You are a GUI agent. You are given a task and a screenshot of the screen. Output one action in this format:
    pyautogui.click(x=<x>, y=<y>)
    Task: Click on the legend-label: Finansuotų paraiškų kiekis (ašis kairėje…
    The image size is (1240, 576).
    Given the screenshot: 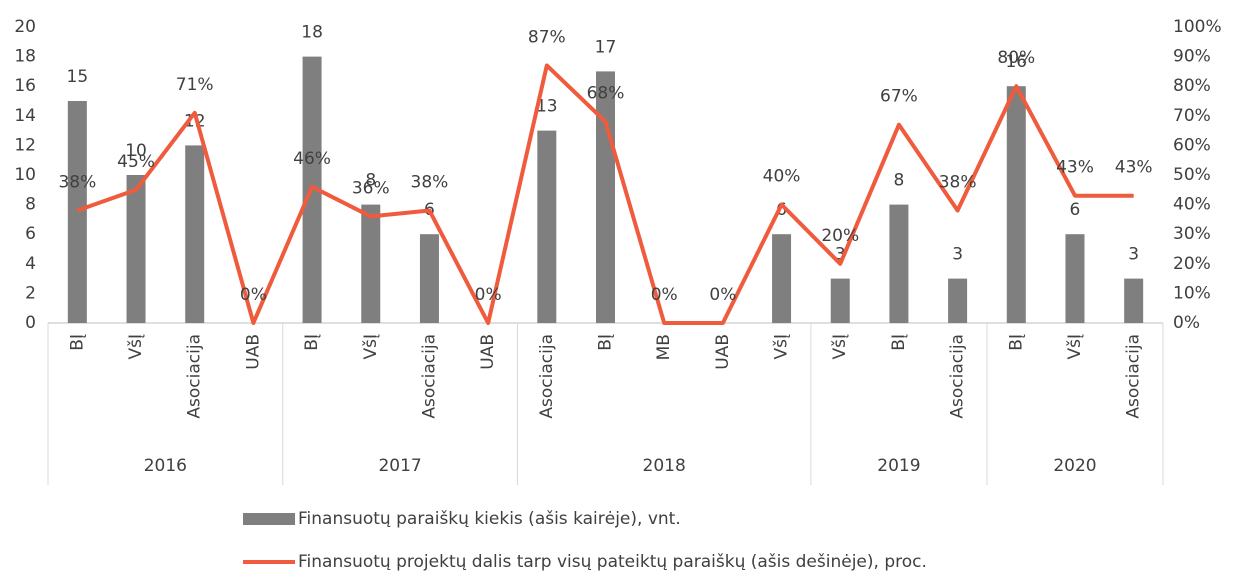 What is the action you would take?
    pyautogui.click(x=489, y=519)
    